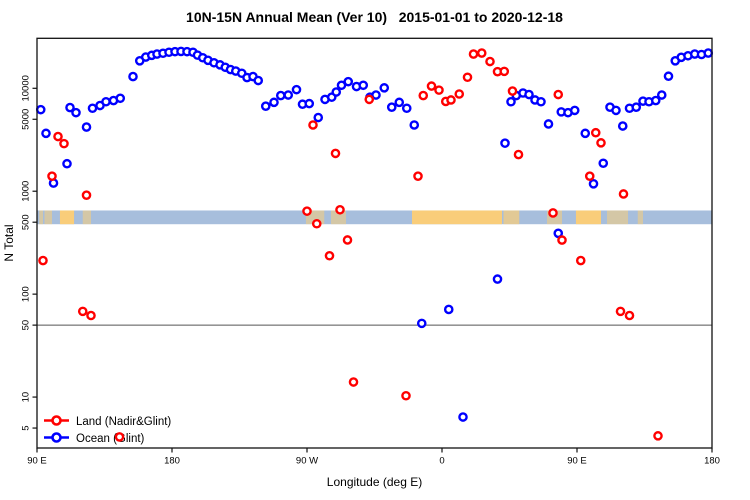  Describe the element at coordinates (441, 461) in the screenshot. I see `x-tick-label: 0` at that location.